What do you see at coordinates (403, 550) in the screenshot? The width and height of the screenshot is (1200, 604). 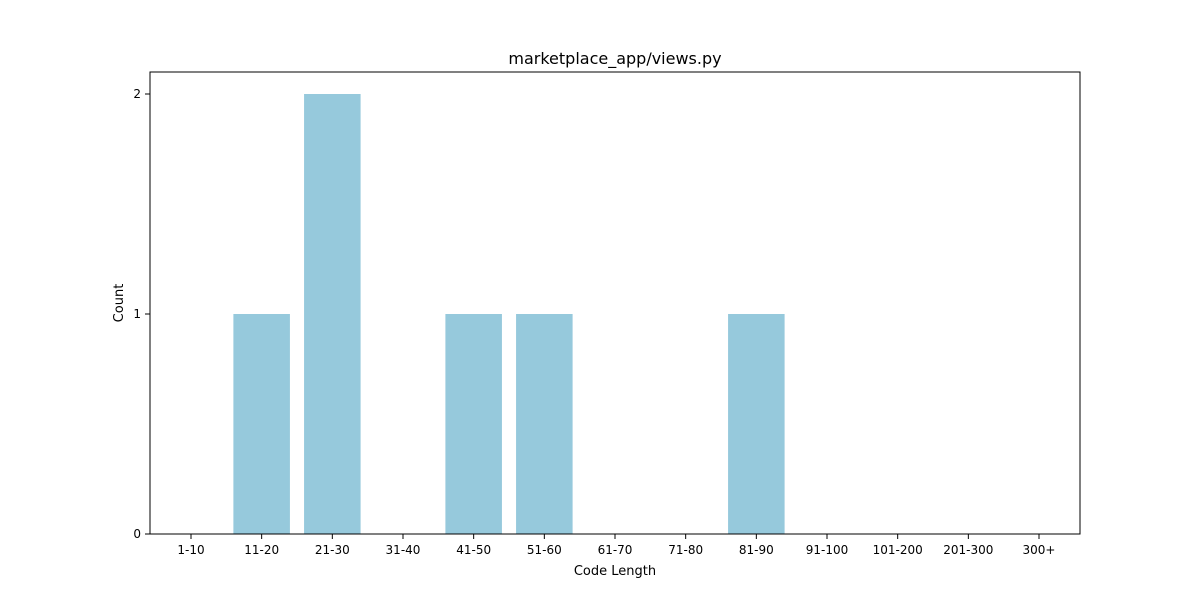 I see `x-tick-label: 31-40` at bounding box center [403, 550].